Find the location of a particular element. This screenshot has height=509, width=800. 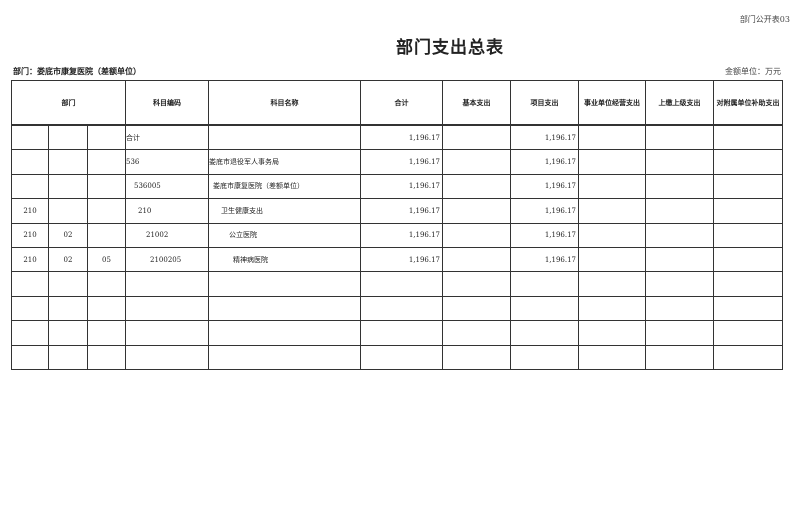

cell-code: 536 is located at coordinates (167, 162).